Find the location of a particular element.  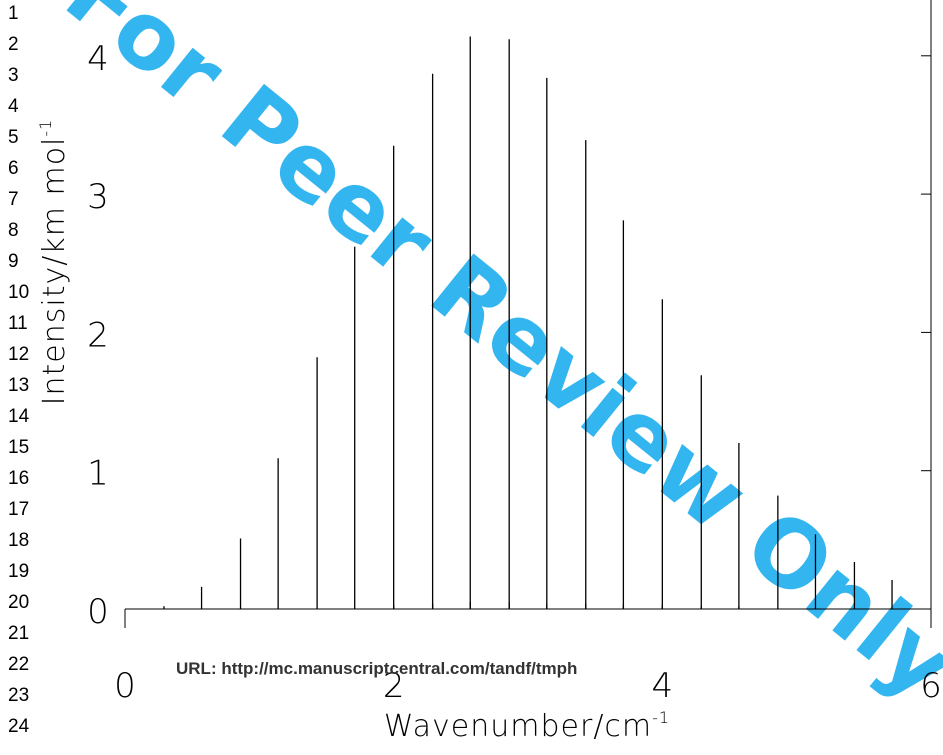

y-axis-label: Intensity/km mol-1 is located at coordinates (54, 262).